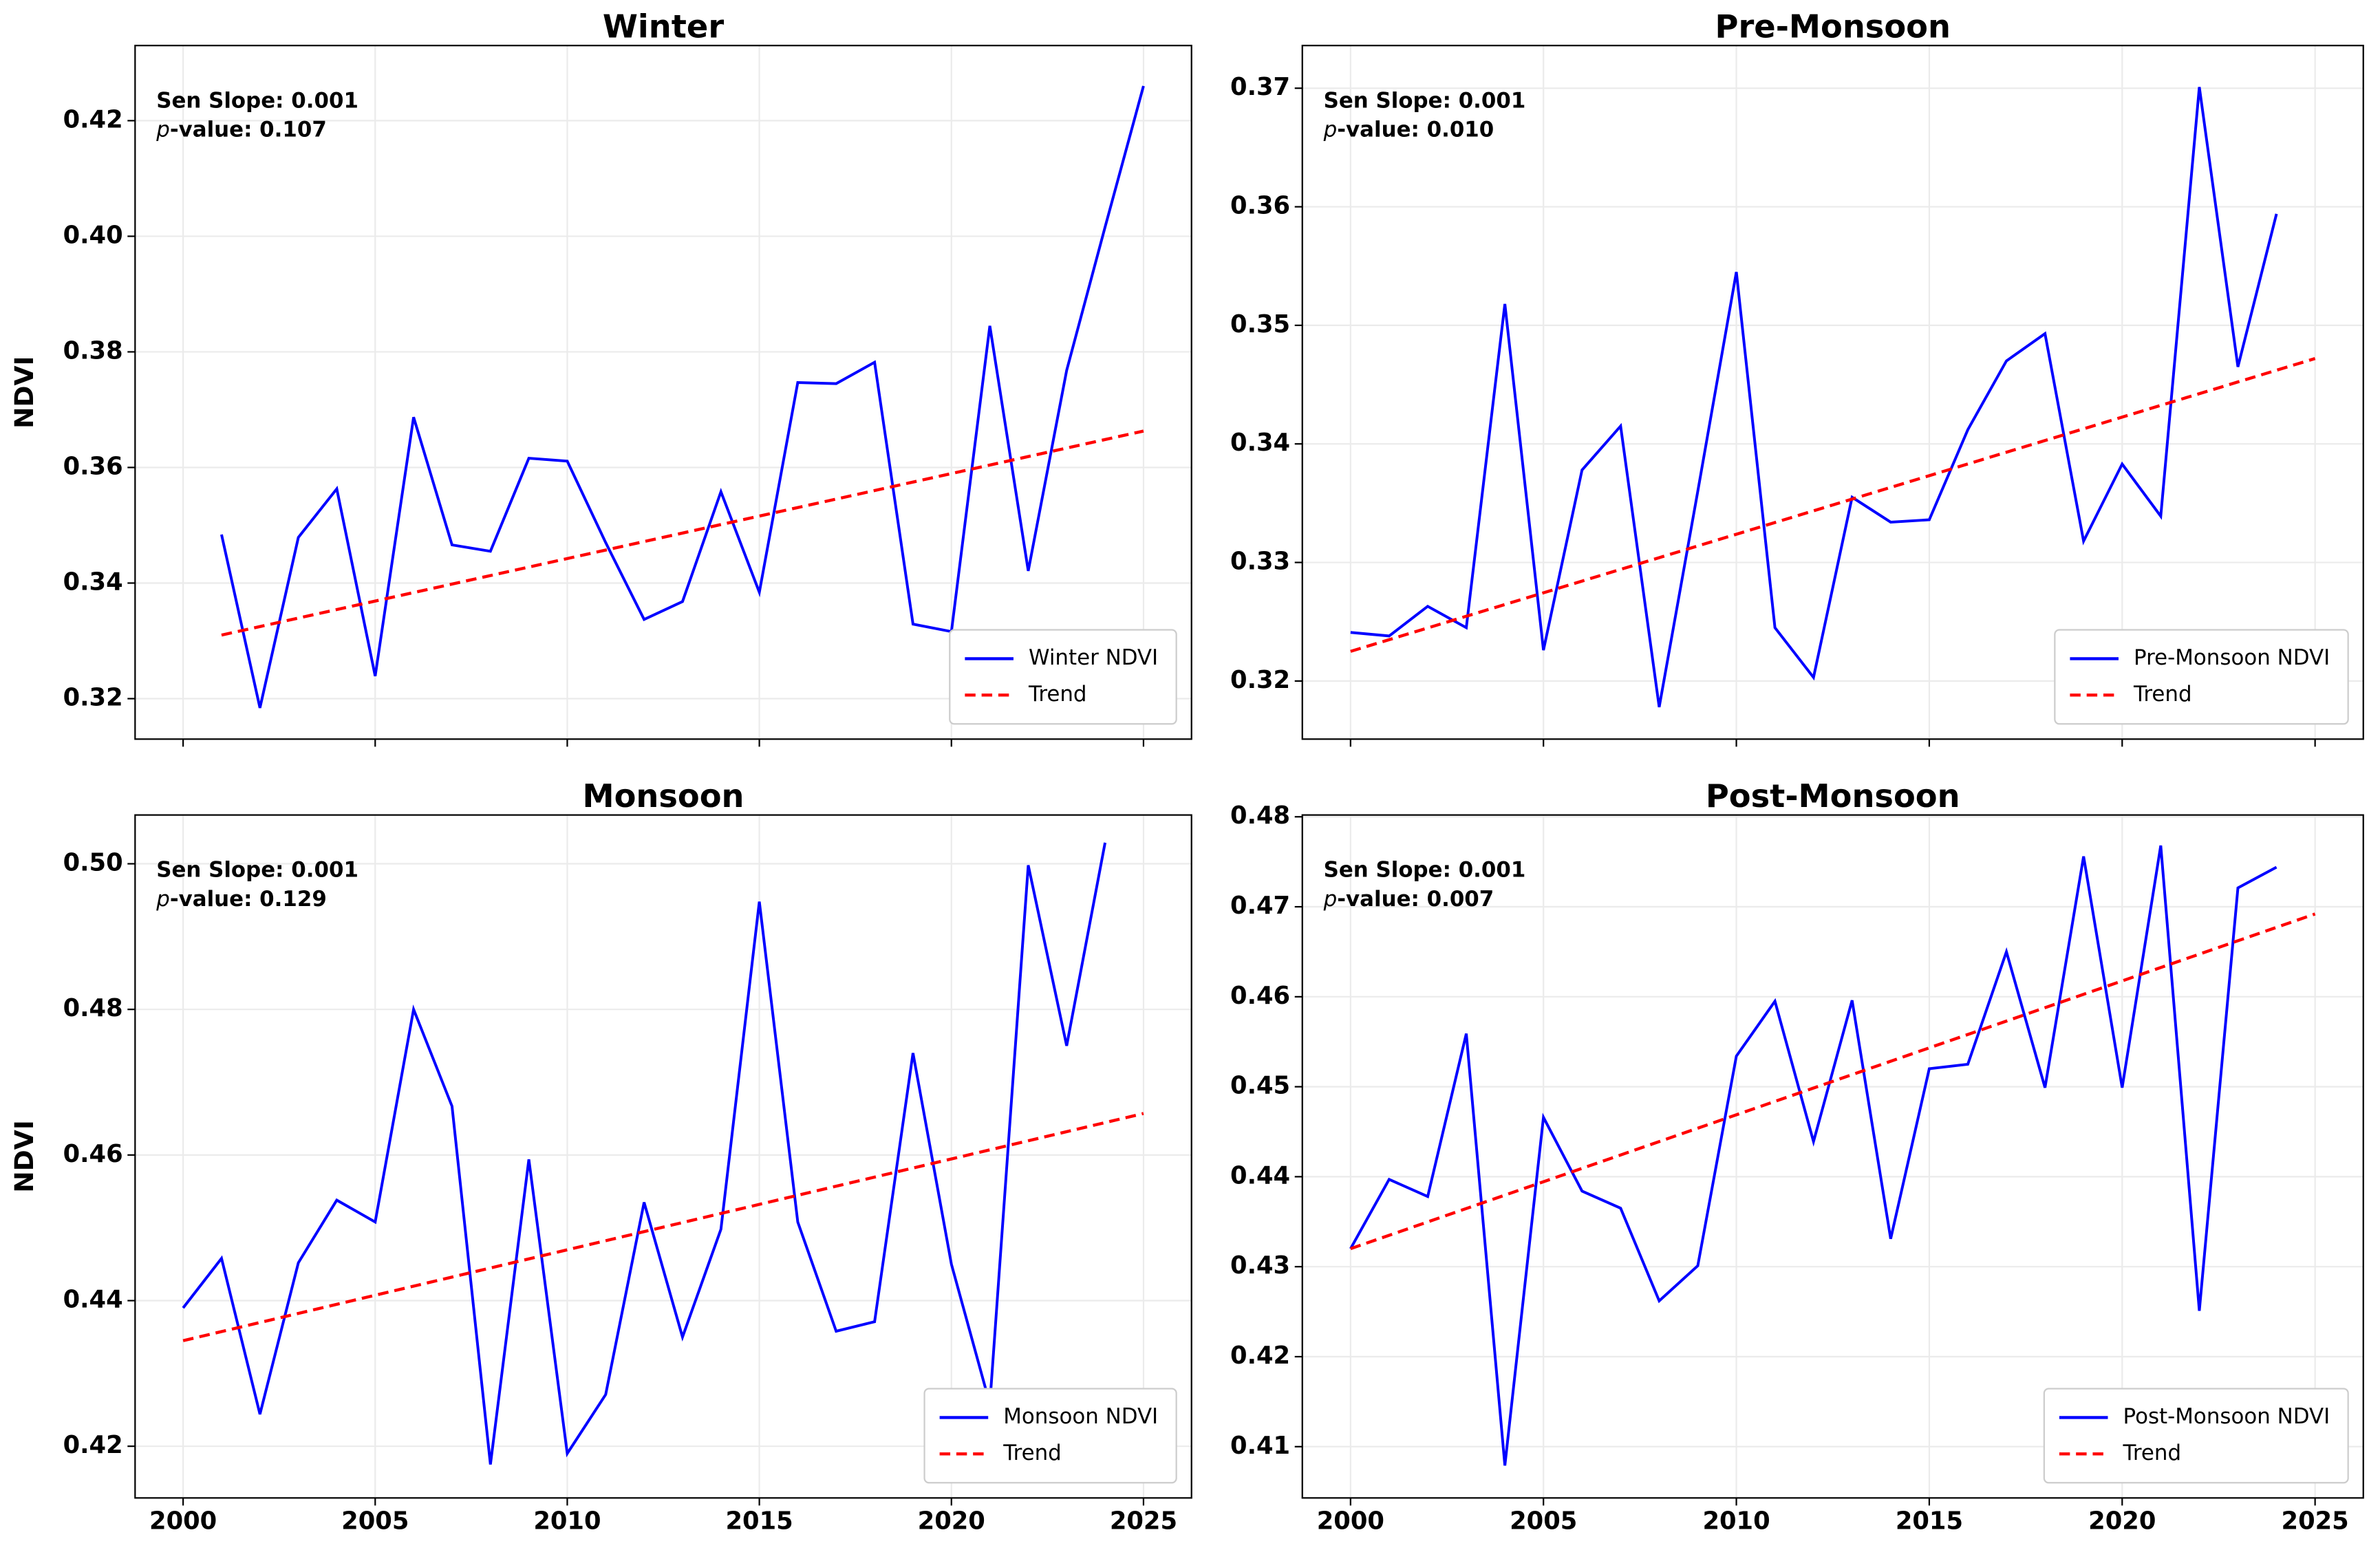 The height and width of the screenshot is (1550, 2380). Describe the element at coordinates (1260, 1265) in the screenshot. I see `y-tick-label: 0.43` at that location.